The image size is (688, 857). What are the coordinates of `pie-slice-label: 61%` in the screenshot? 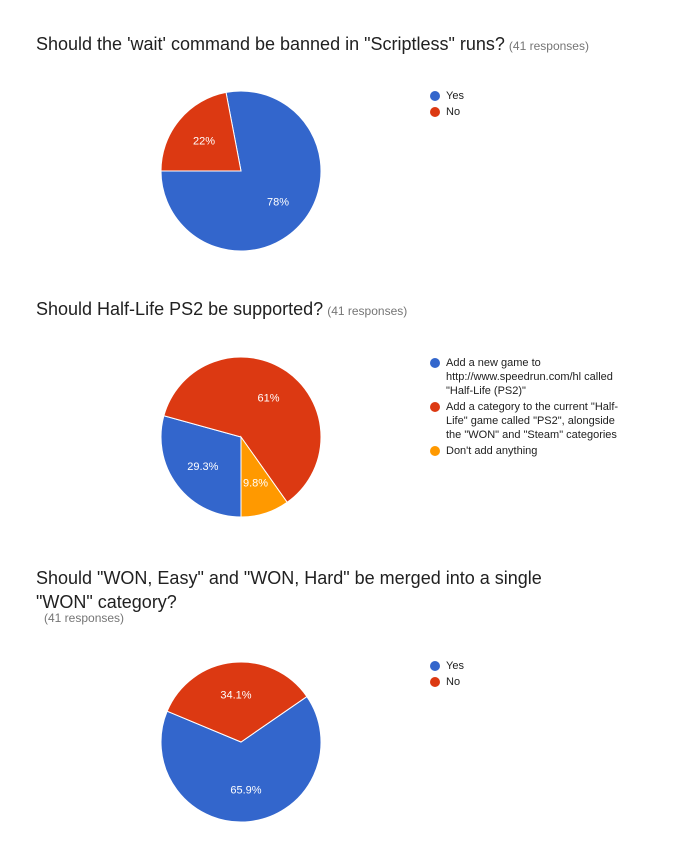 It's located at (269, 399).